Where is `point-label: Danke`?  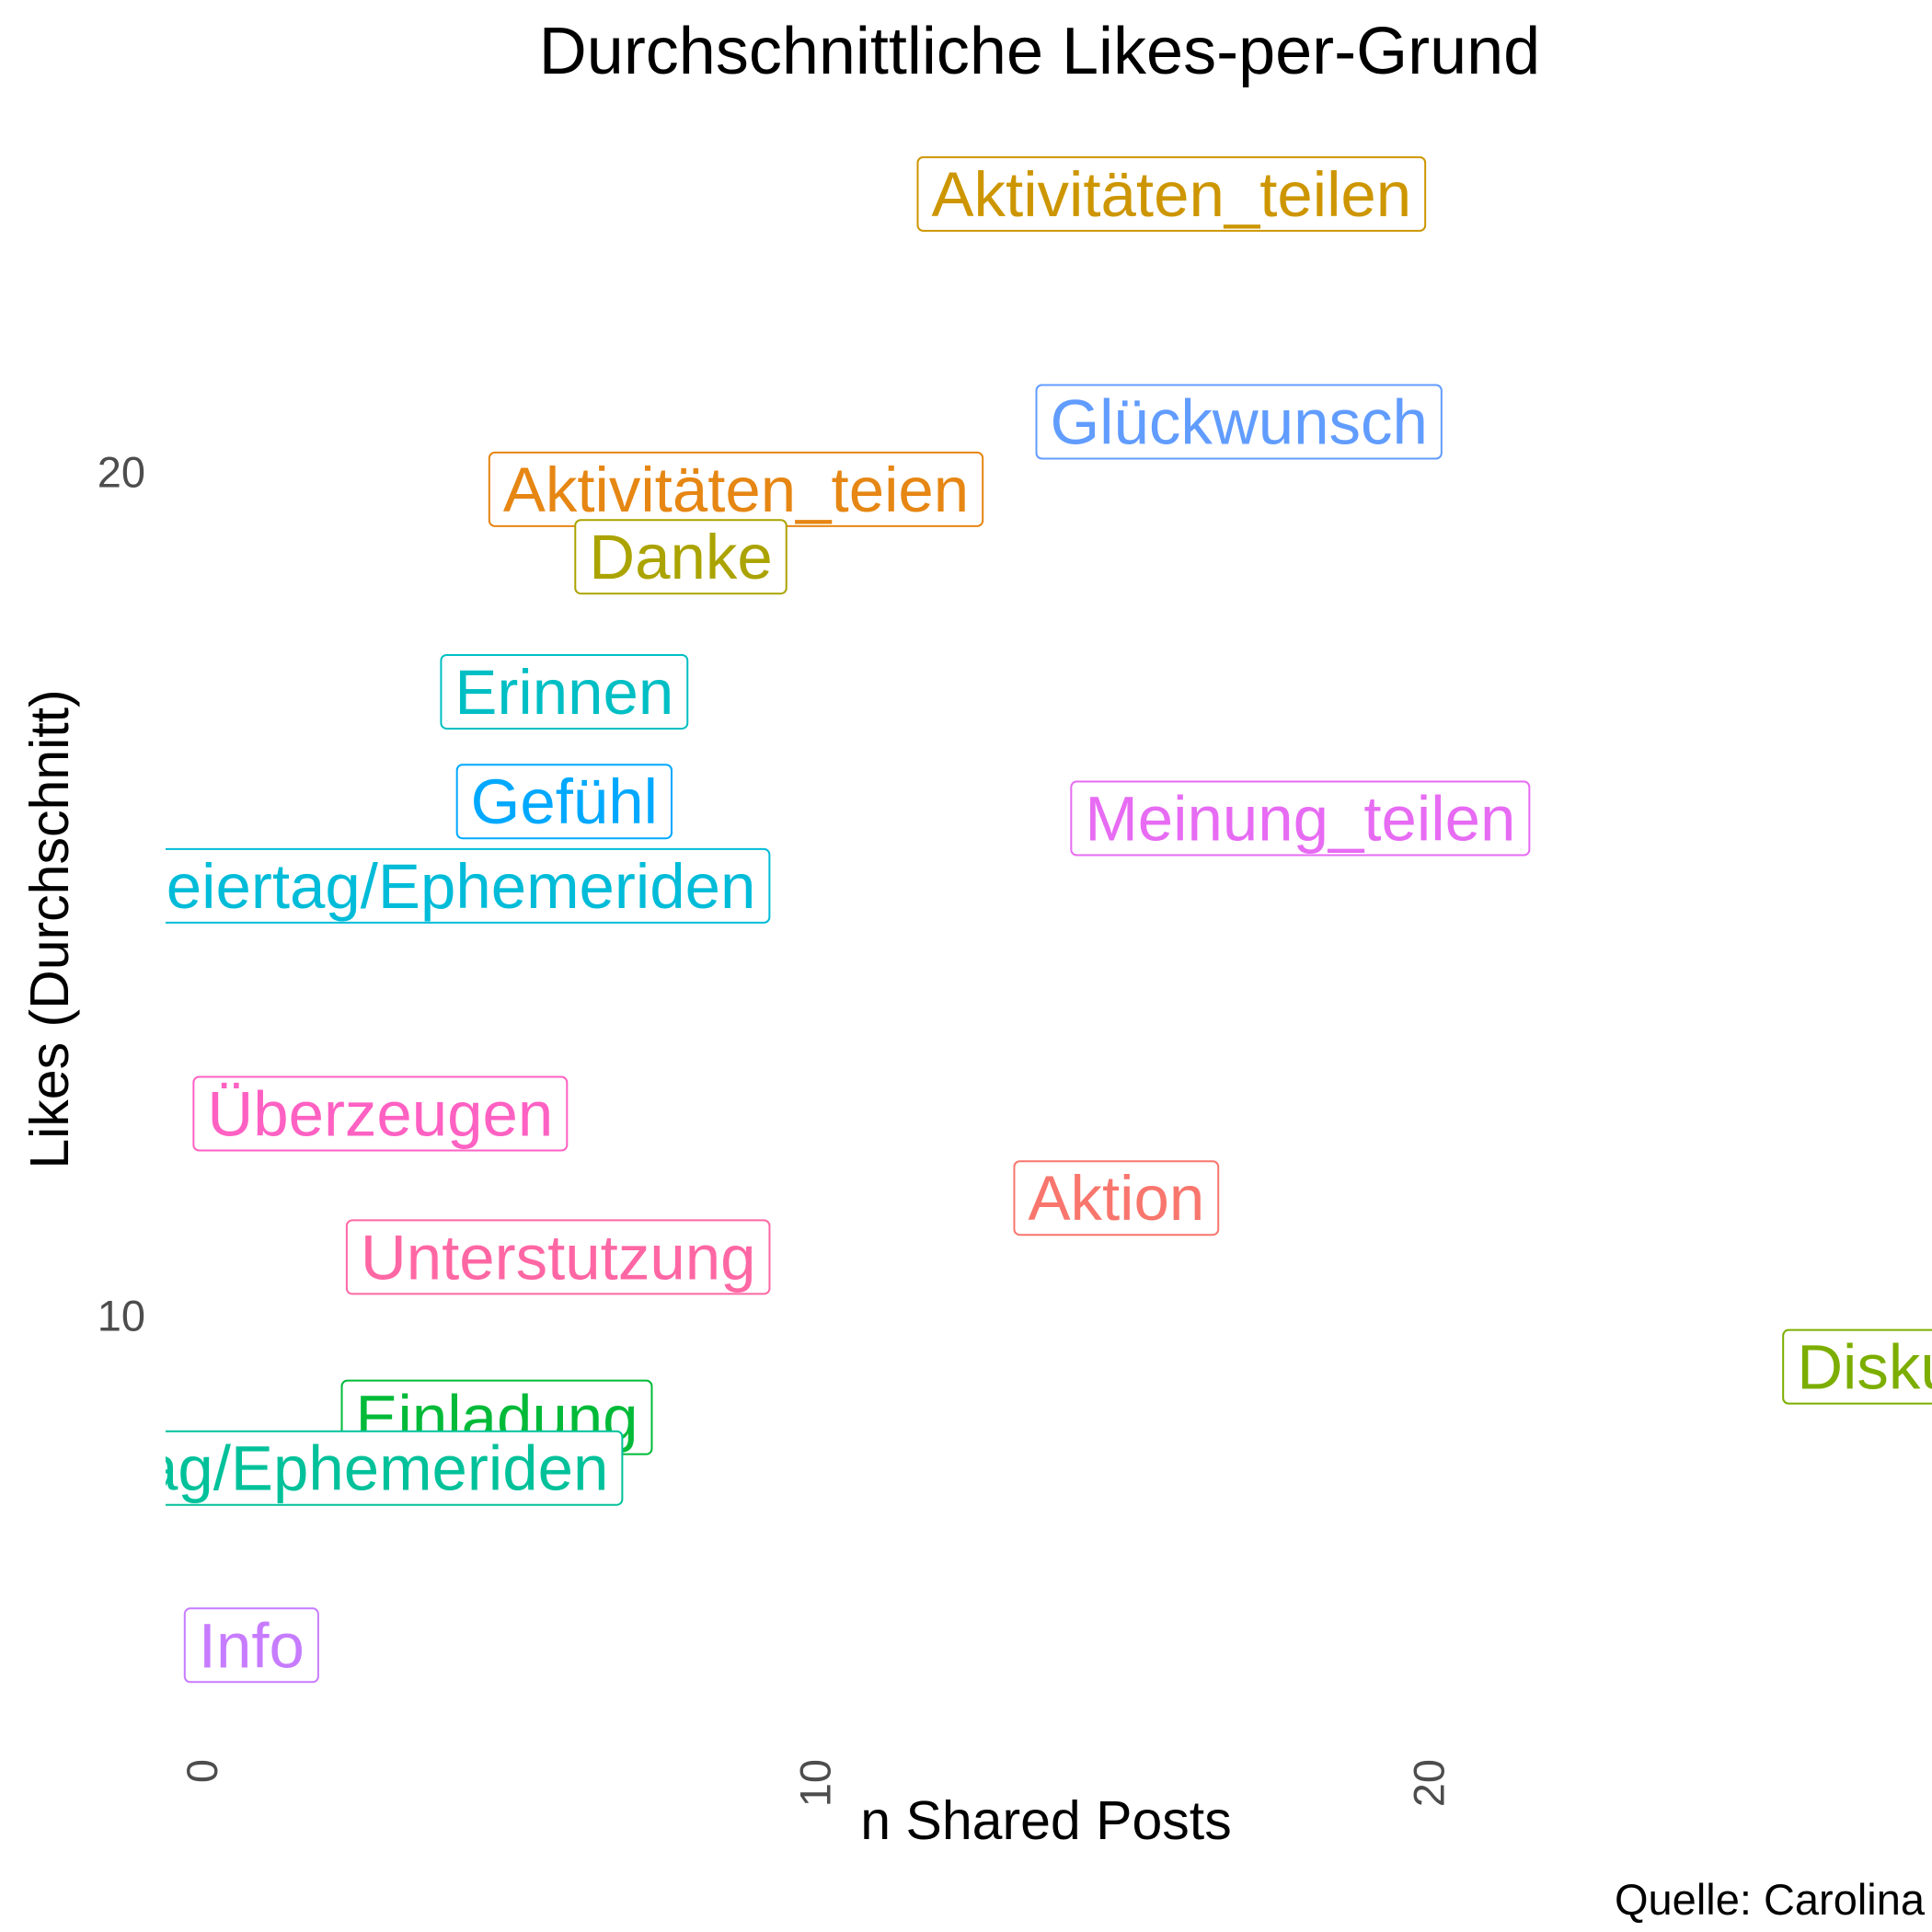
point-label: Danke is located at coordinates (681, 557).